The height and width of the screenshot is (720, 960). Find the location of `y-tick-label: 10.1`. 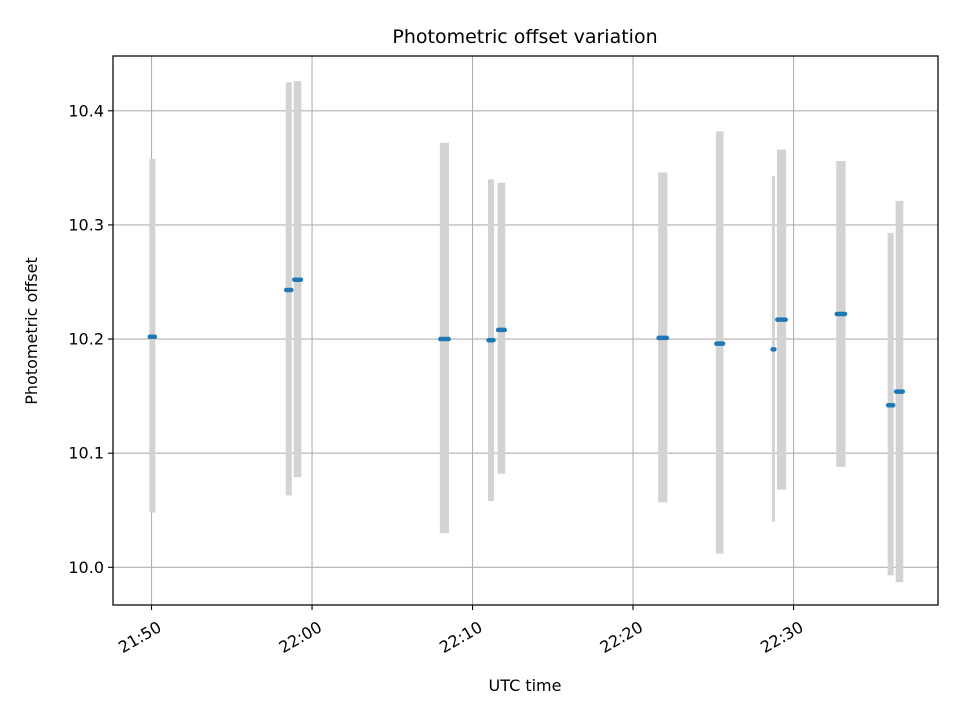

y-tick-label: 10.1 is located at coordinates (86, 453).